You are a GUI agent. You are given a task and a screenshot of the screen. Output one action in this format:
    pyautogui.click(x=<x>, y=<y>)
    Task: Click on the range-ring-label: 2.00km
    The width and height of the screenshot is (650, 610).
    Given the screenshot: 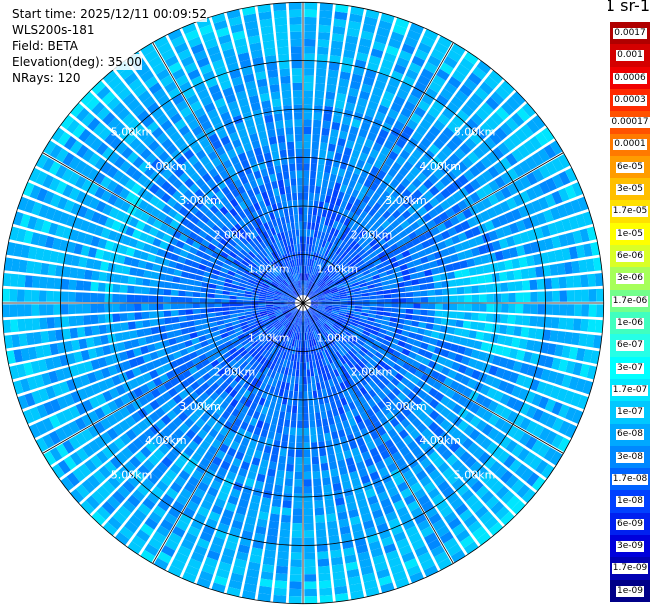 What is the action you would take?
    pyautogui.click(x=372, y=372)
    